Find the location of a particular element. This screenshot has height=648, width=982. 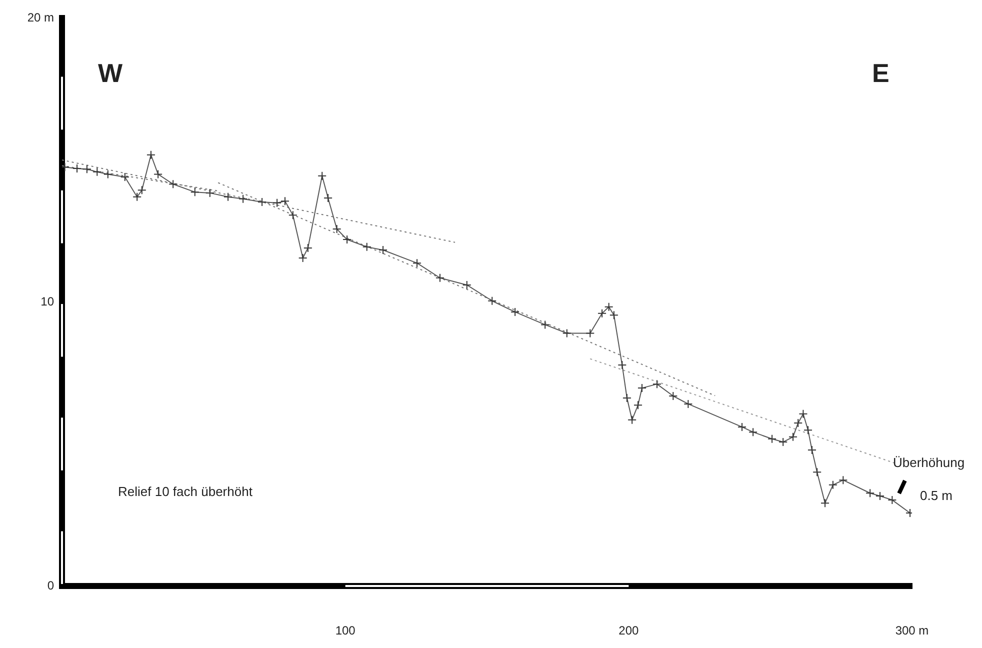

x-tick-label: 200 is located at coordinates (628, 631).